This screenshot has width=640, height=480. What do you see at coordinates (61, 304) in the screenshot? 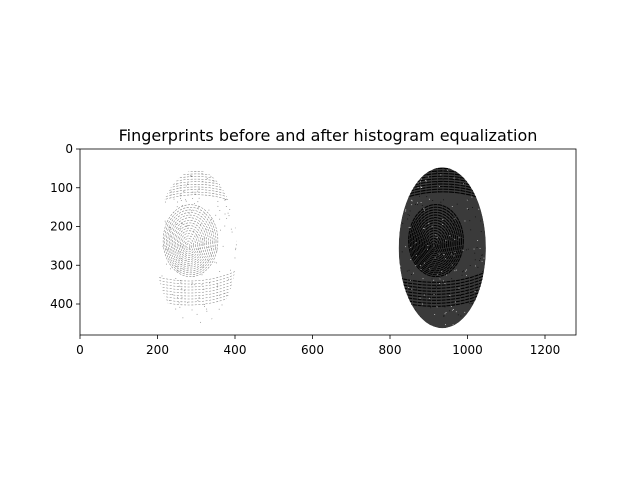
I see `y-tick-label: 400` at bounding box center [61, 304].